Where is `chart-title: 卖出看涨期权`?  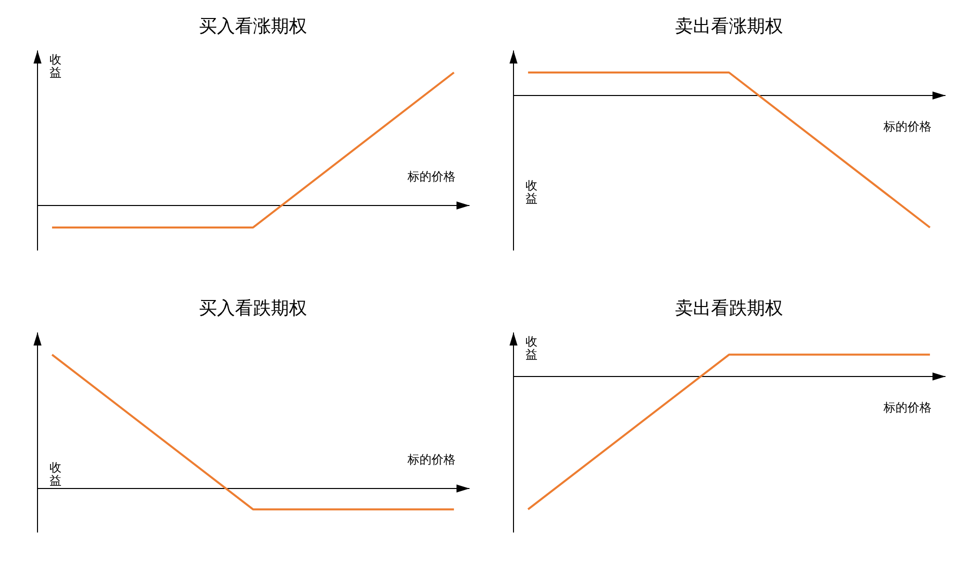 chart-title: 卖出看涨期权 is located at coordinates (729, 26).